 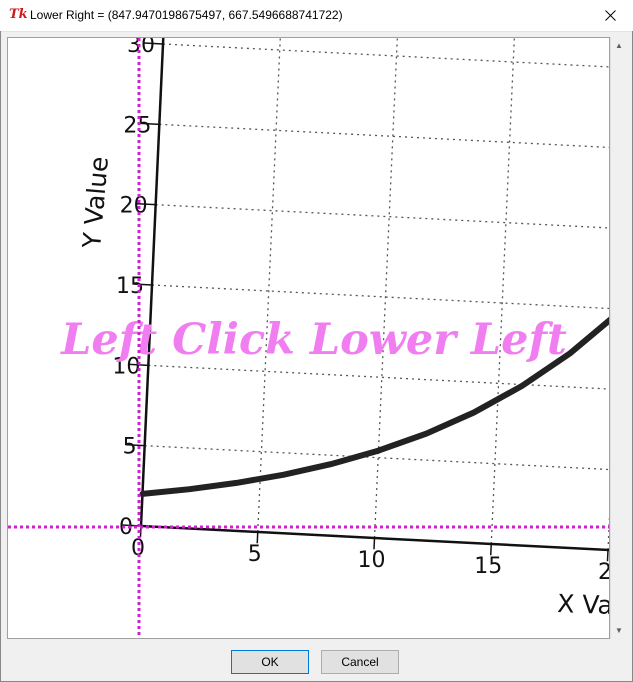 What do you see at coordinates (152, 282) in the screenshot?
I see `y-axis-line` at bounding box center [152, 282].